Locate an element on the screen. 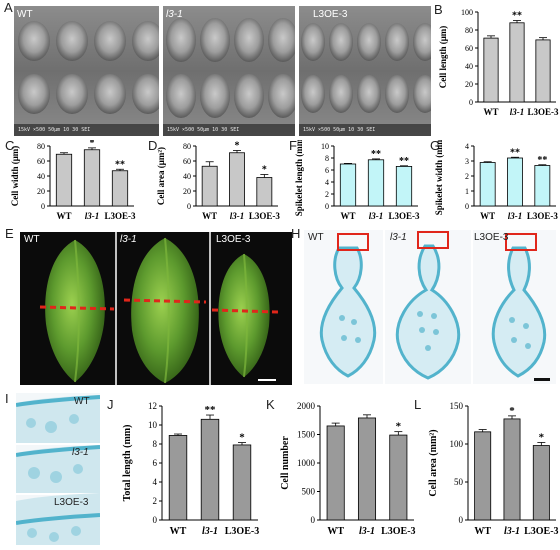 This screenshot has height=550, width=560. y-tick-label: 1 is located at coordinates (467, 191).